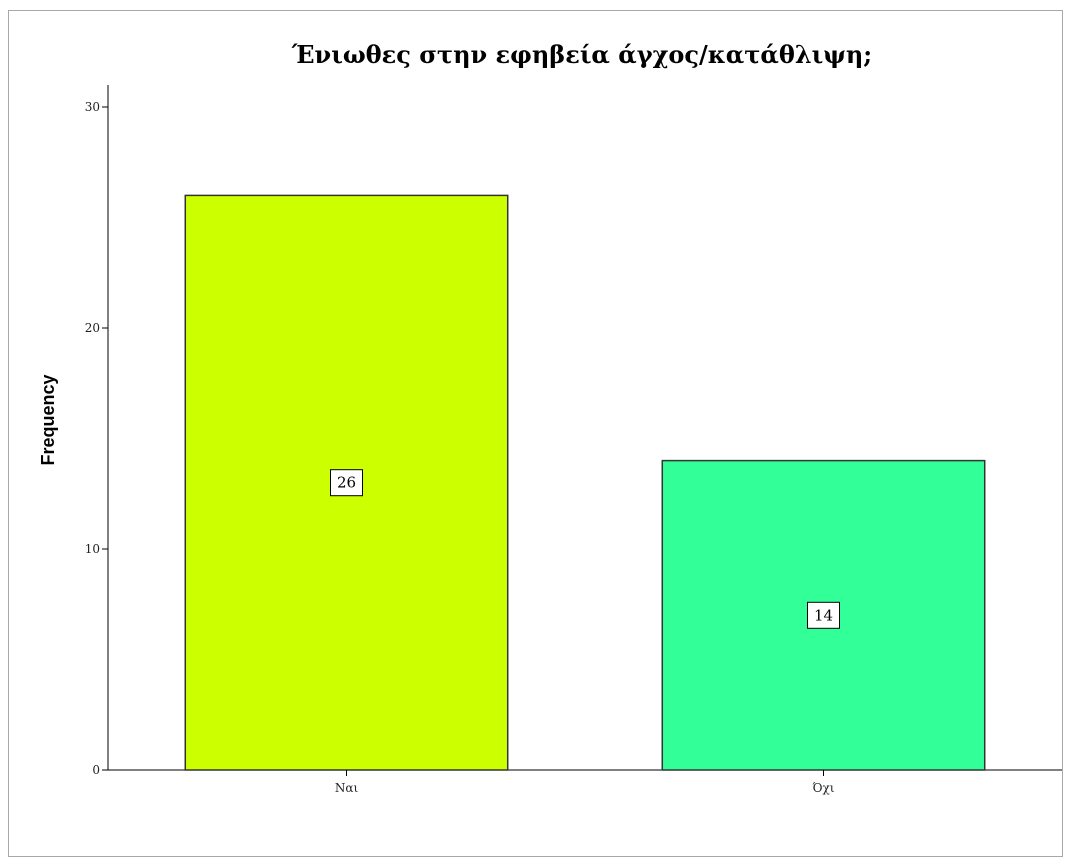 The width and height of the screenshot is (1065, 859). Describe the element at coordinates (96, 770) in the screenshot. I see `y-tick-label: 0` at that location.